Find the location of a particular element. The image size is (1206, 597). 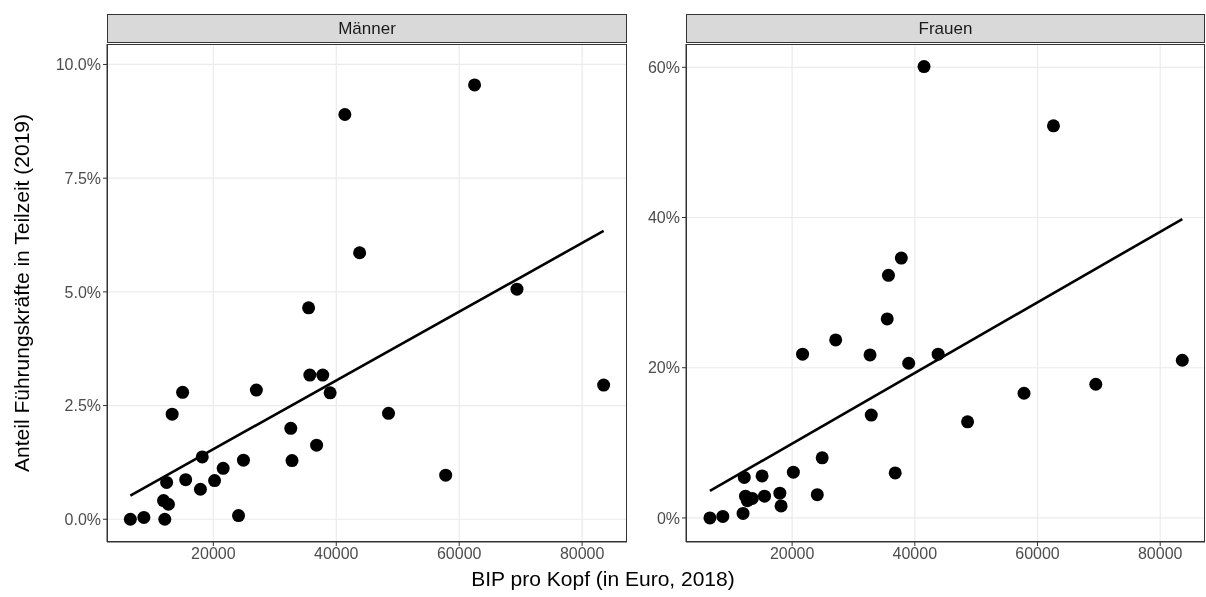

y-tick-label: 40% is located at coordinates (663, 218).